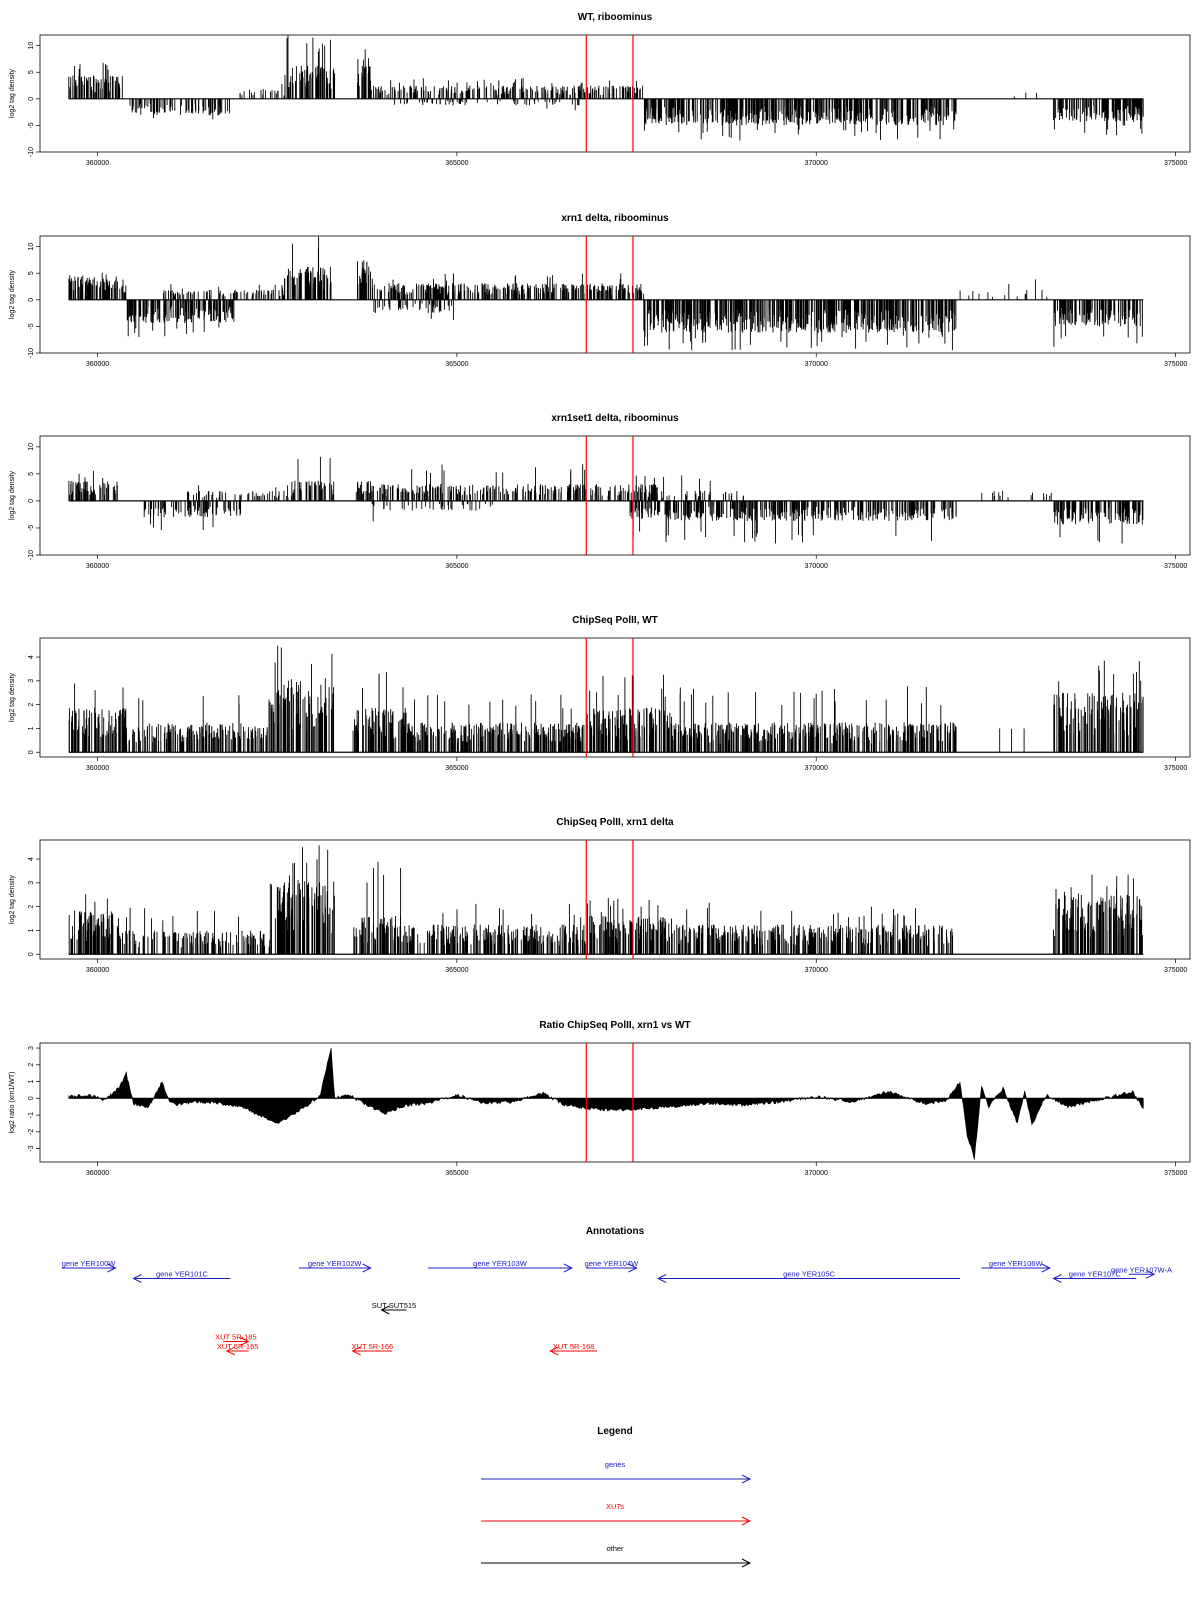 The image size is (1200, 1605). I want to click on panel-title: WT, riboominus, so click(615, 17).